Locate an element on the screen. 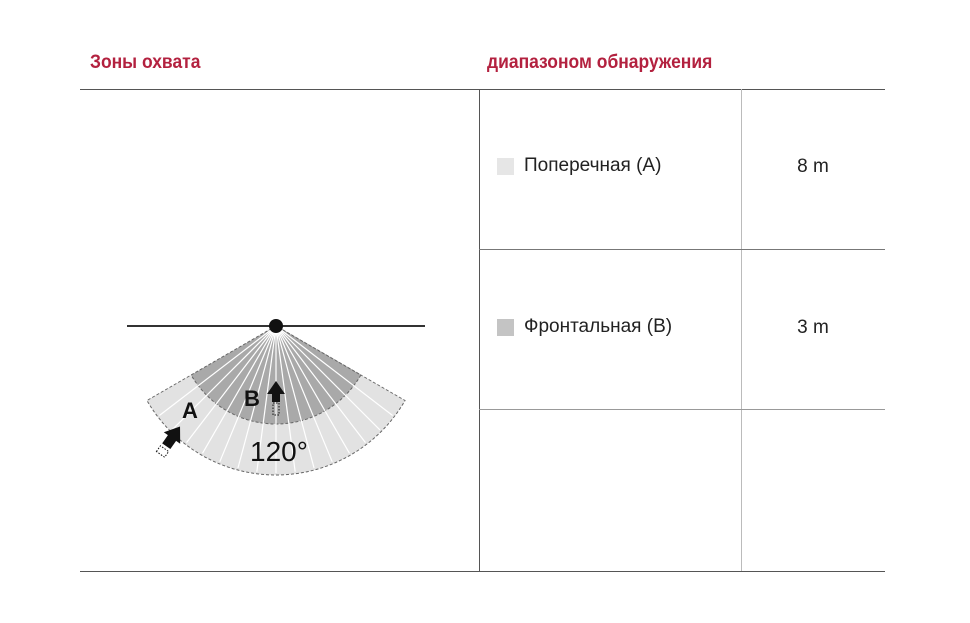  top-rule is located at coordinates (482, 89).